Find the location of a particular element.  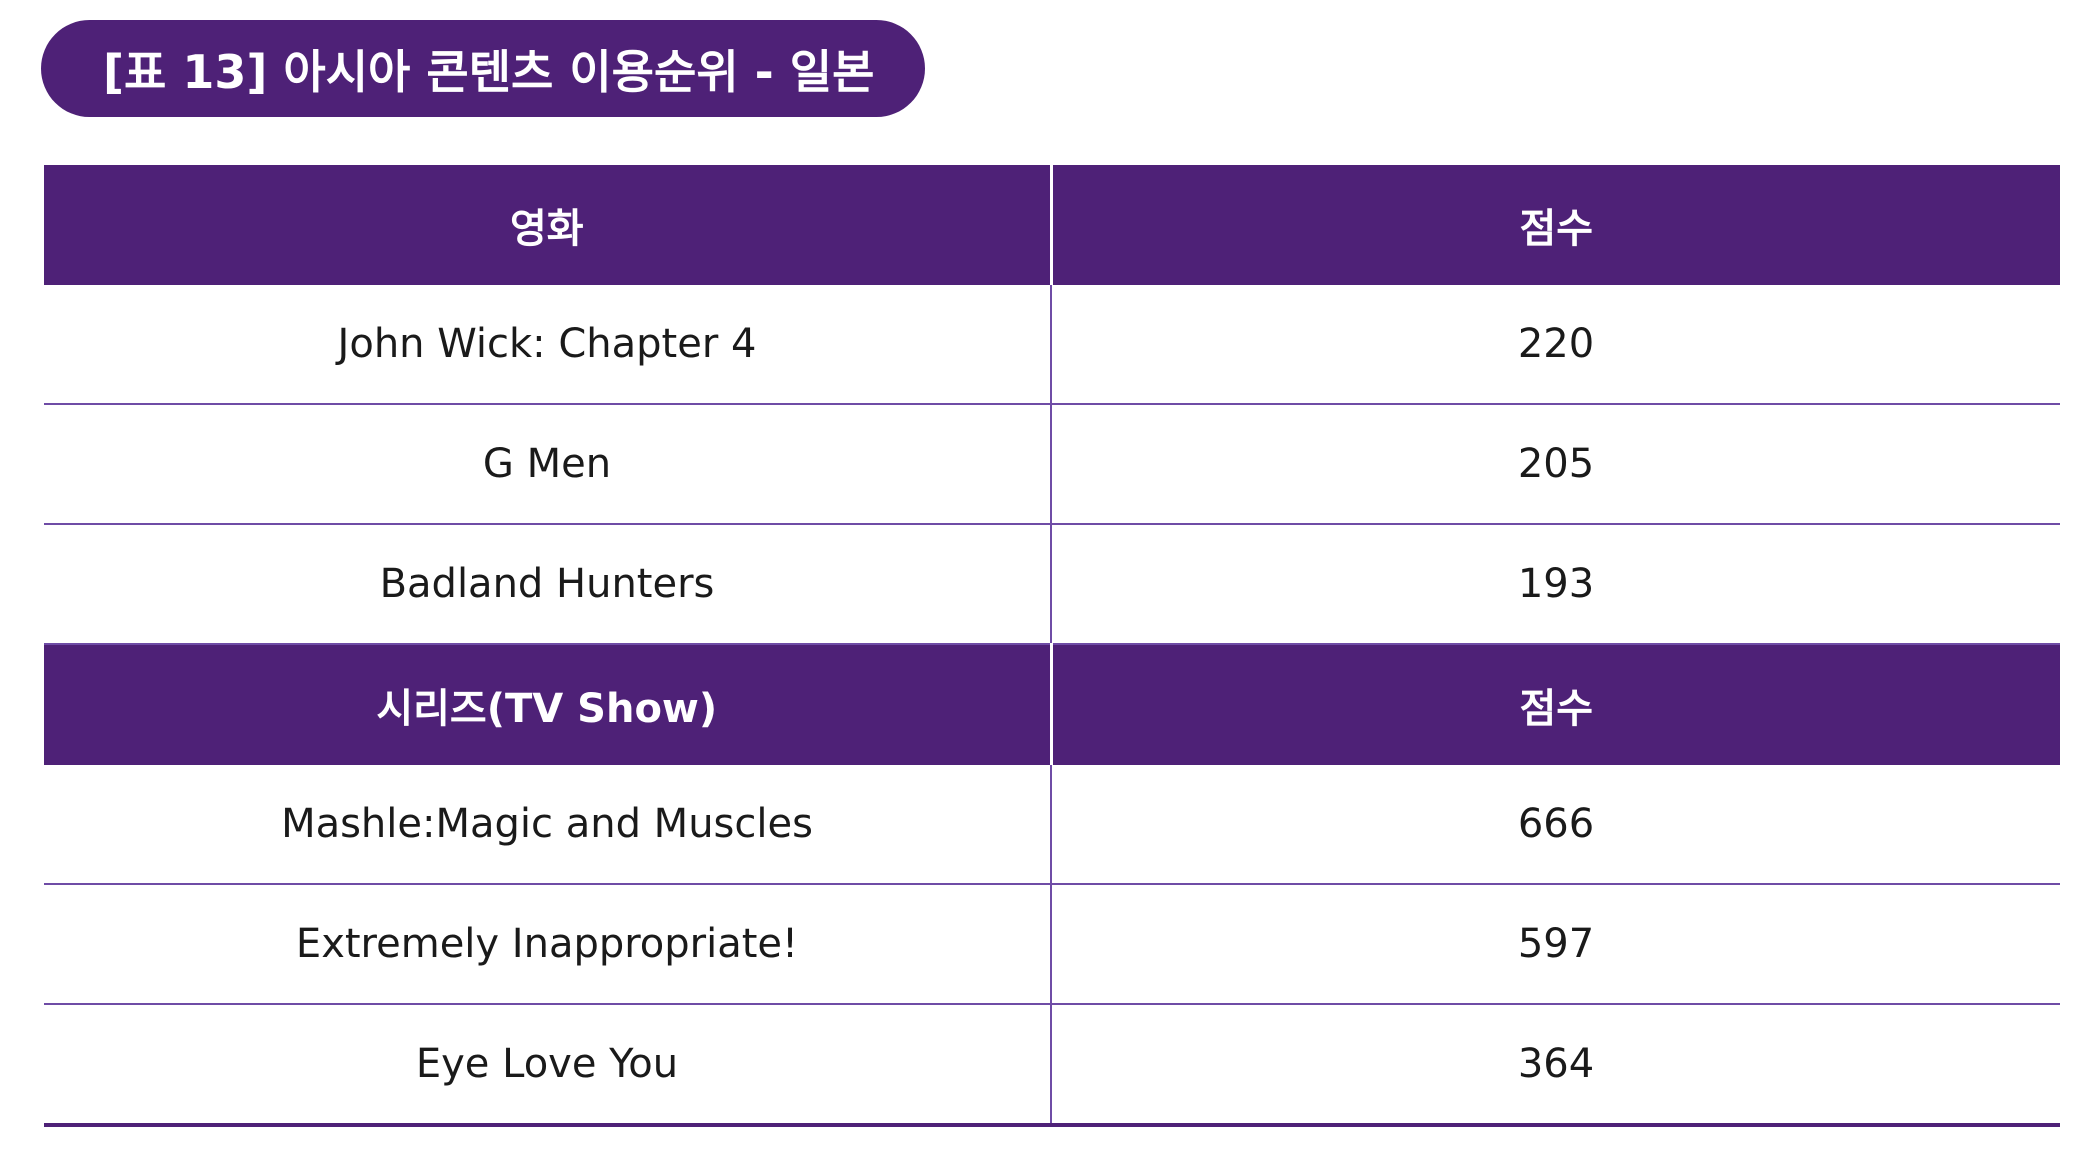

series-score-header-label: 점수 is located at coordinates (1555, 704).